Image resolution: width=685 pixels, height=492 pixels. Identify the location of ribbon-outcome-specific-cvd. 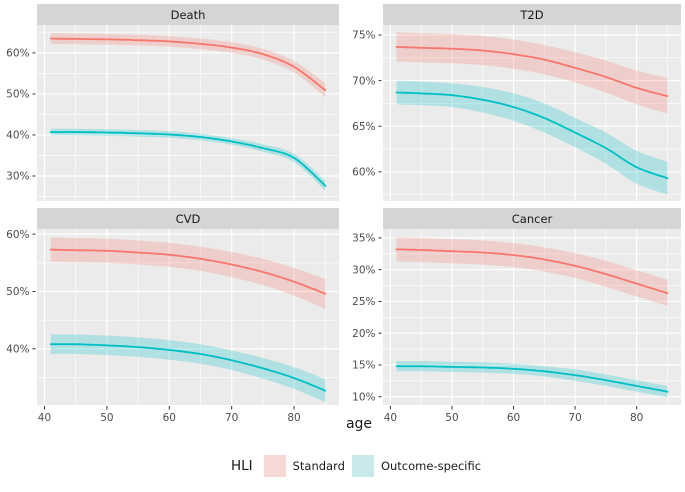
(188, 368).